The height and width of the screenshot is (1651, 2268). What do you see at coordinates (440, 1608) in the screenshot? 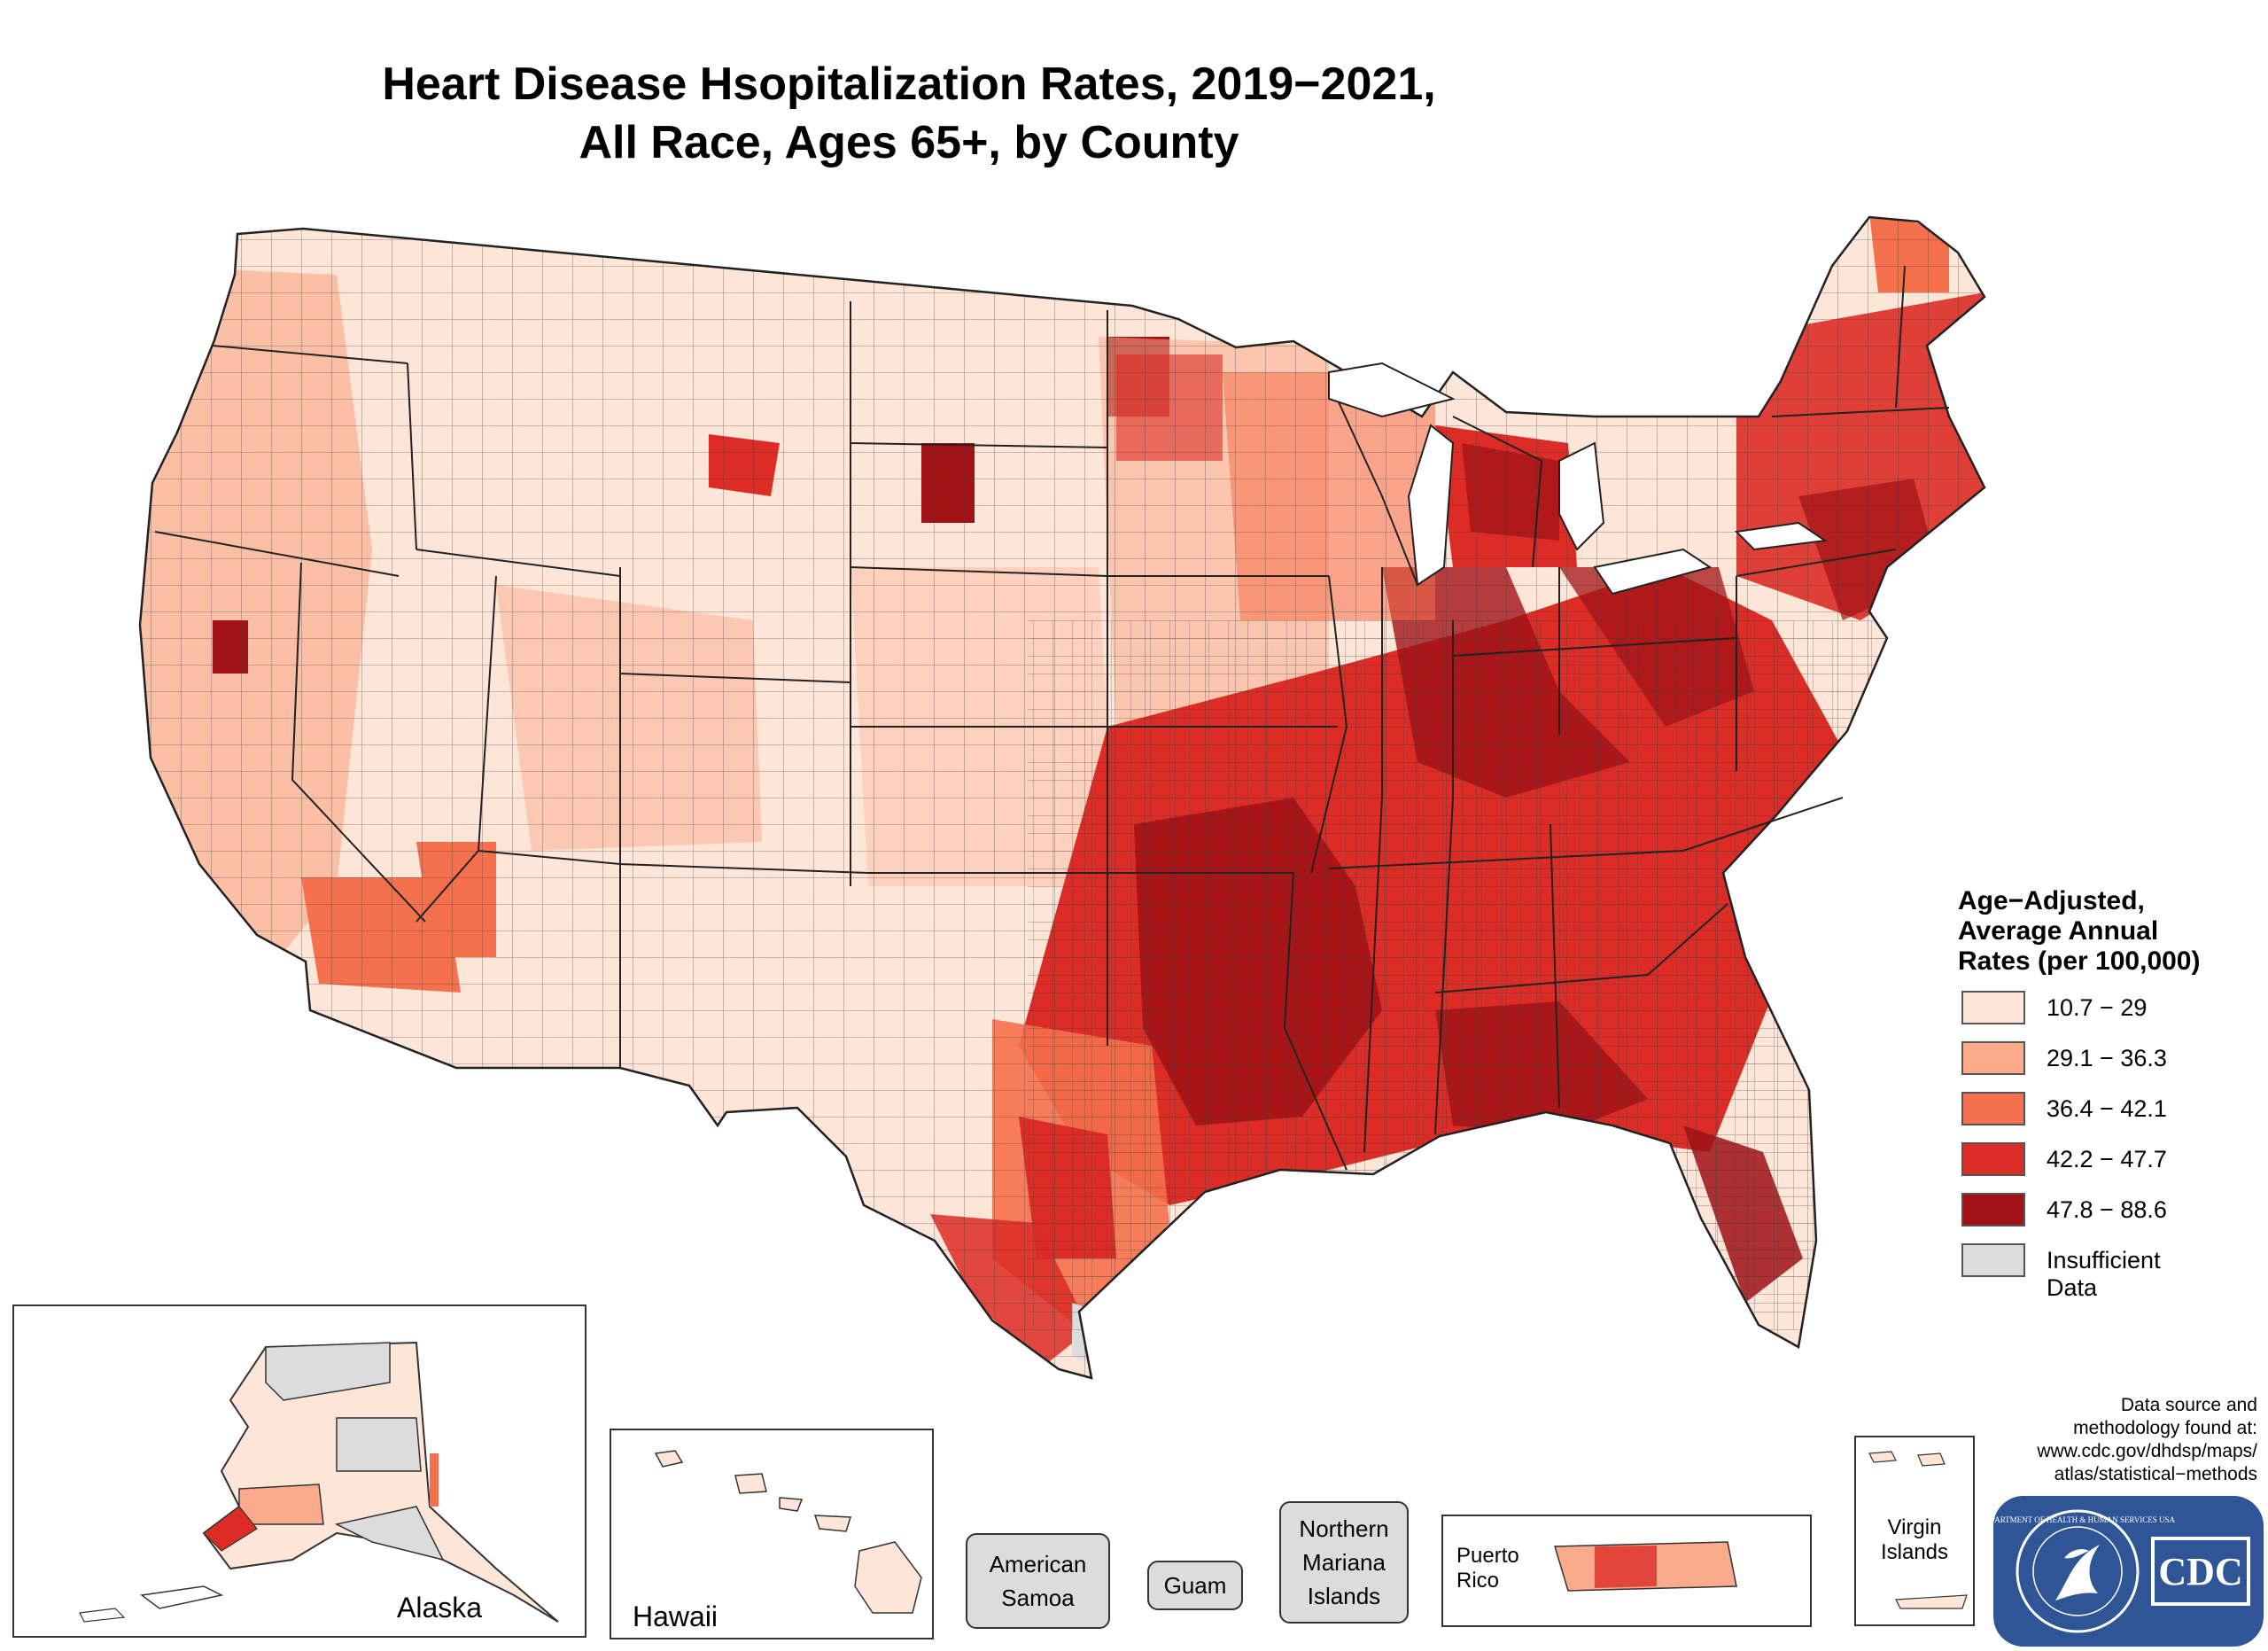
I see `alaska-label: Alaska` at bounding box center [440, 1608].